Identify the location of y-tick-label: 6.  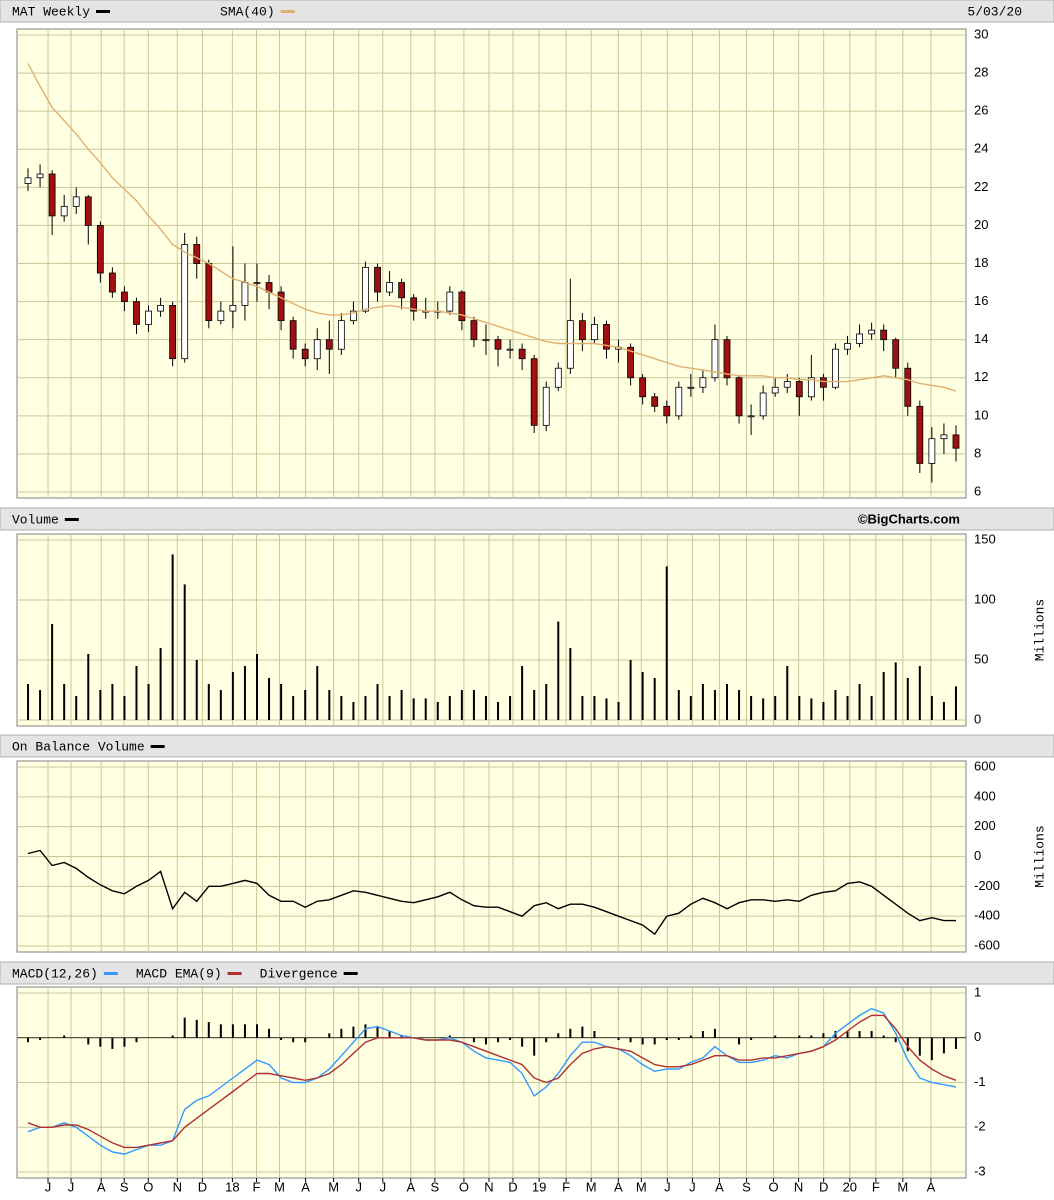
(977, 490).